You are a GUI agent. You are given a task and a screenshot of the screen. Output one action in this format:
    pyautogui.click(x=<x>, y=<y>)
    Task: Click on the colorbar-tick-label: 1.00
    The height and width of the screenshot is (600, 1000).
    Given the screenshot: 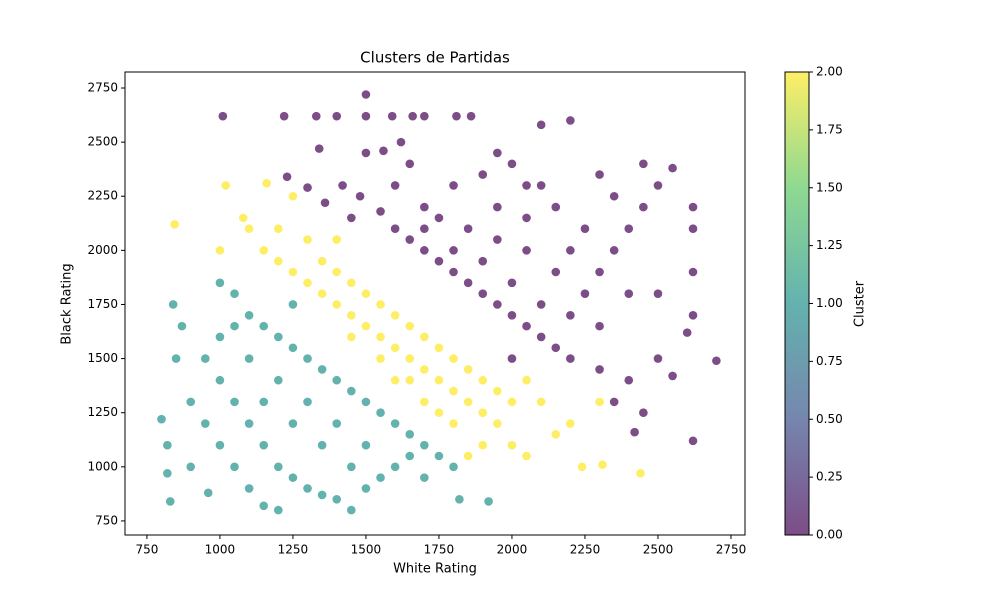 What is the action you would take?
    pyautogui.click(x=829, y=303)
    